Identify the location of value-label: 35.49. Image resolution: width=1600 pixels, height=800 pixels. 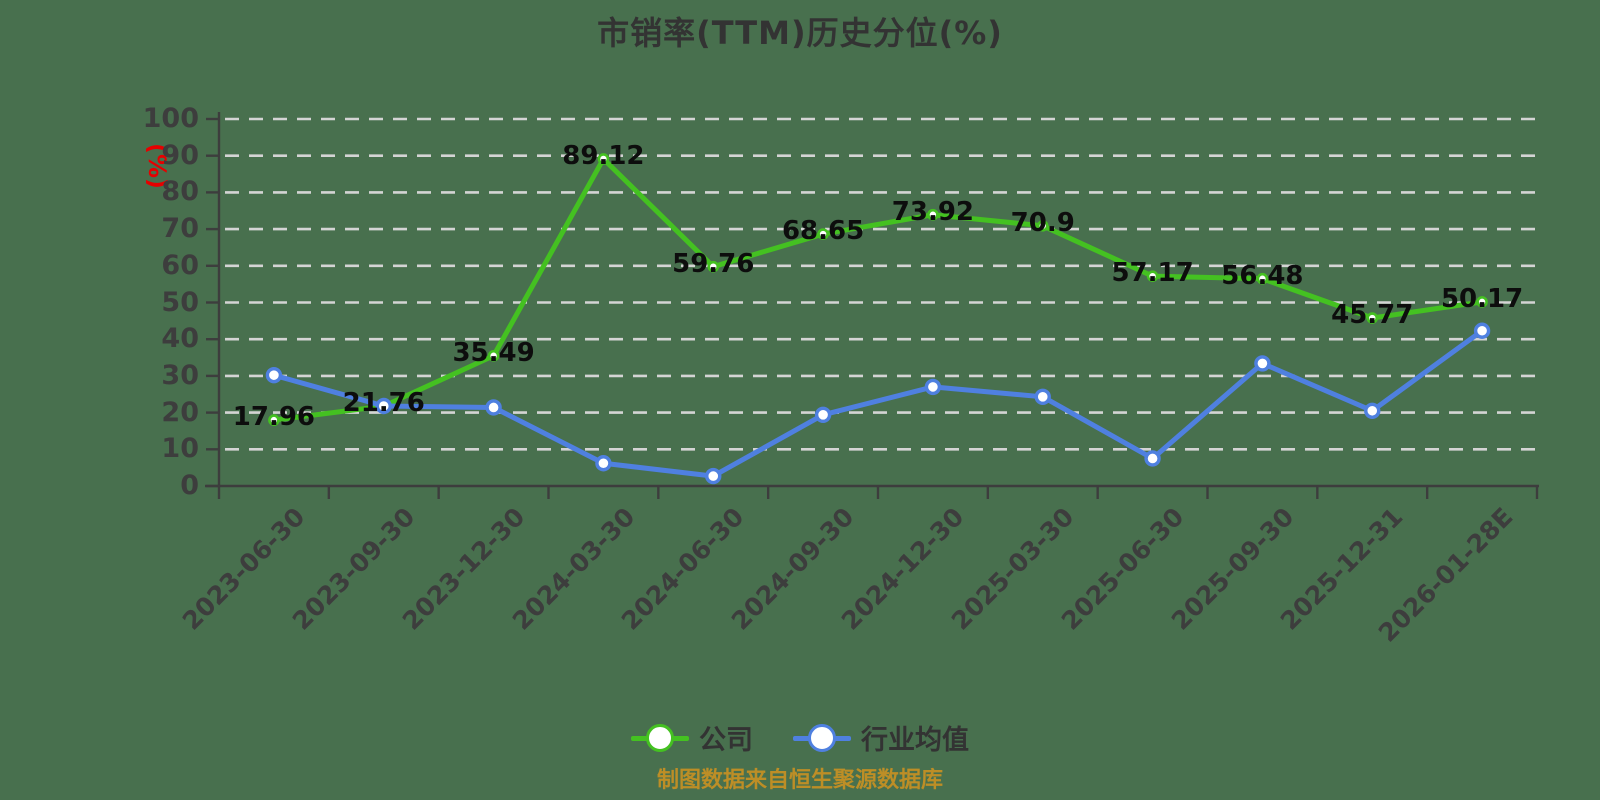
(493, 352).